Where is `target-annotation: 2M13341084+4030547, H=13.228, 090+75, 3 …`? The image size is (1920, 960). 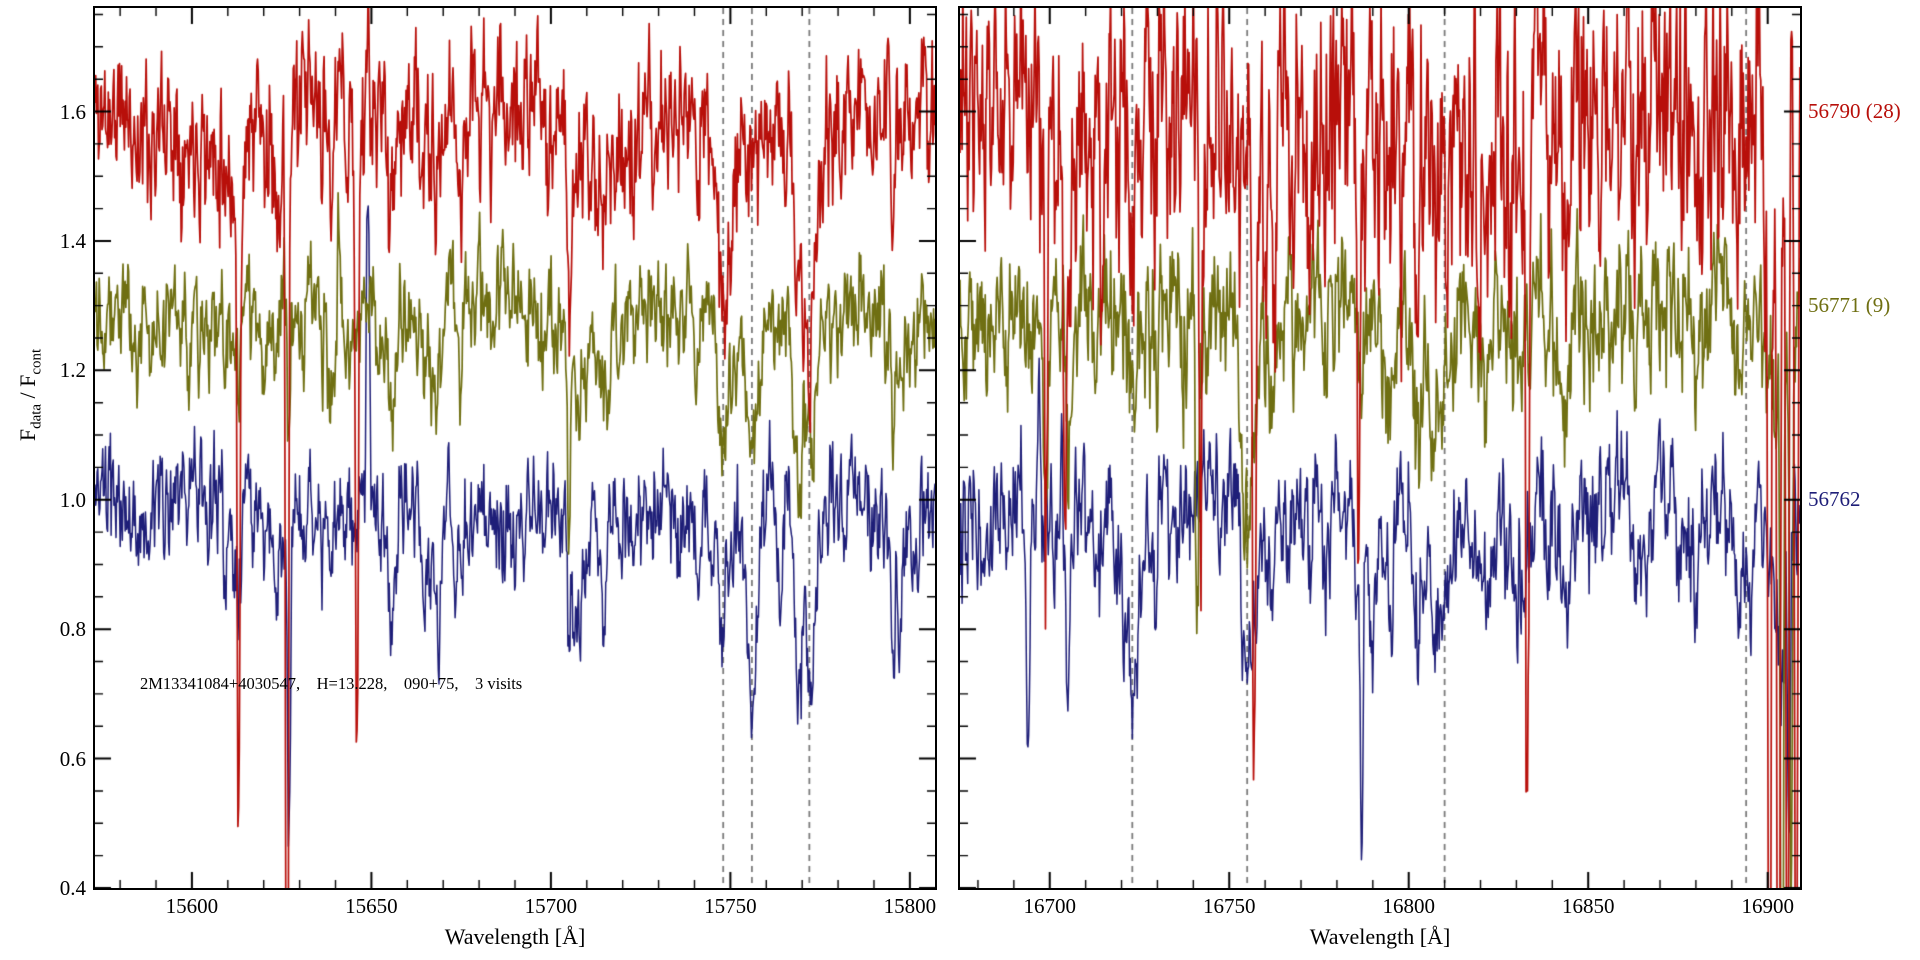 target-annotation: 2M13341084+4030547, H=13.228, 090+75, 3 … is located at coordinates (331, 683).